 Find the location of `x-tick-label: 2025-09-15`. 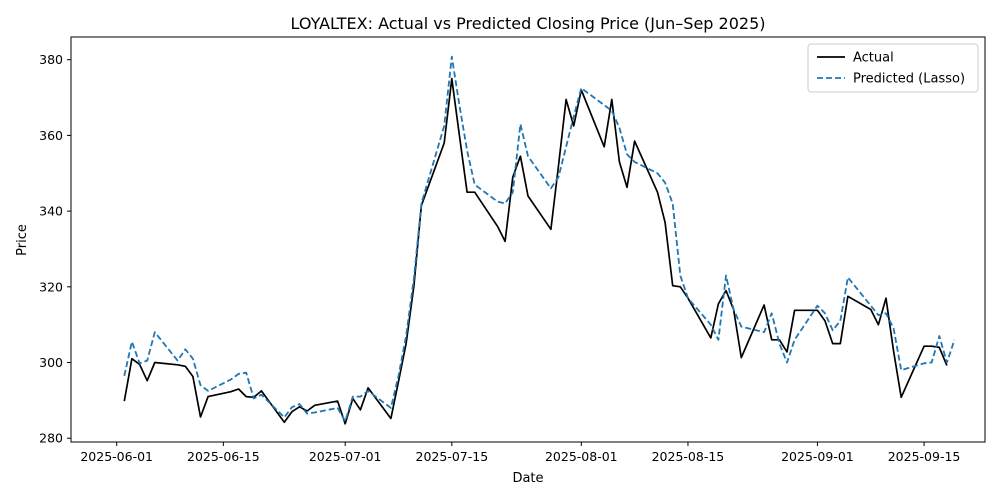

x-tick-label: 2025-09-15 is located at coordinates (924, 456).